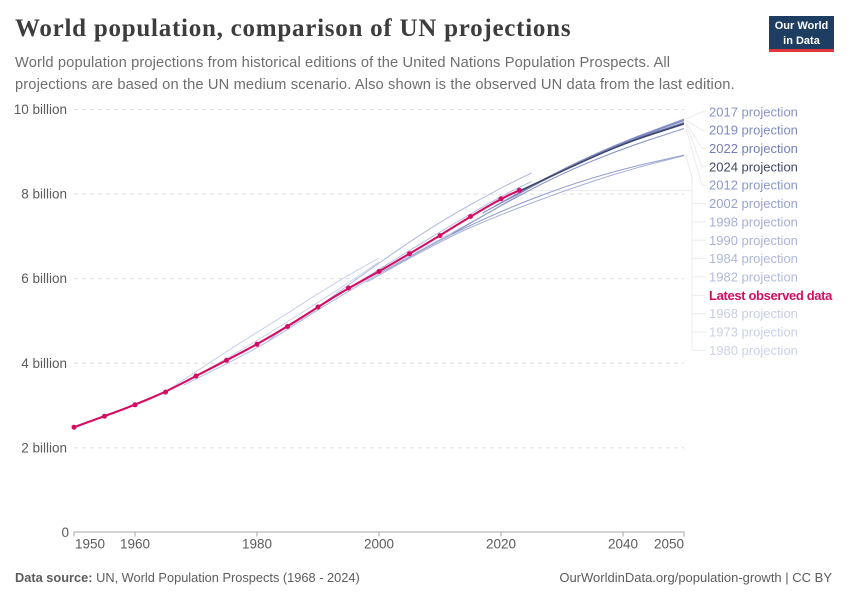 This screenshot has width=850, height=600. Describe the element at coordinates (753, 166) in the screenshot. I see `svg-text: 2024 projection` at that location.